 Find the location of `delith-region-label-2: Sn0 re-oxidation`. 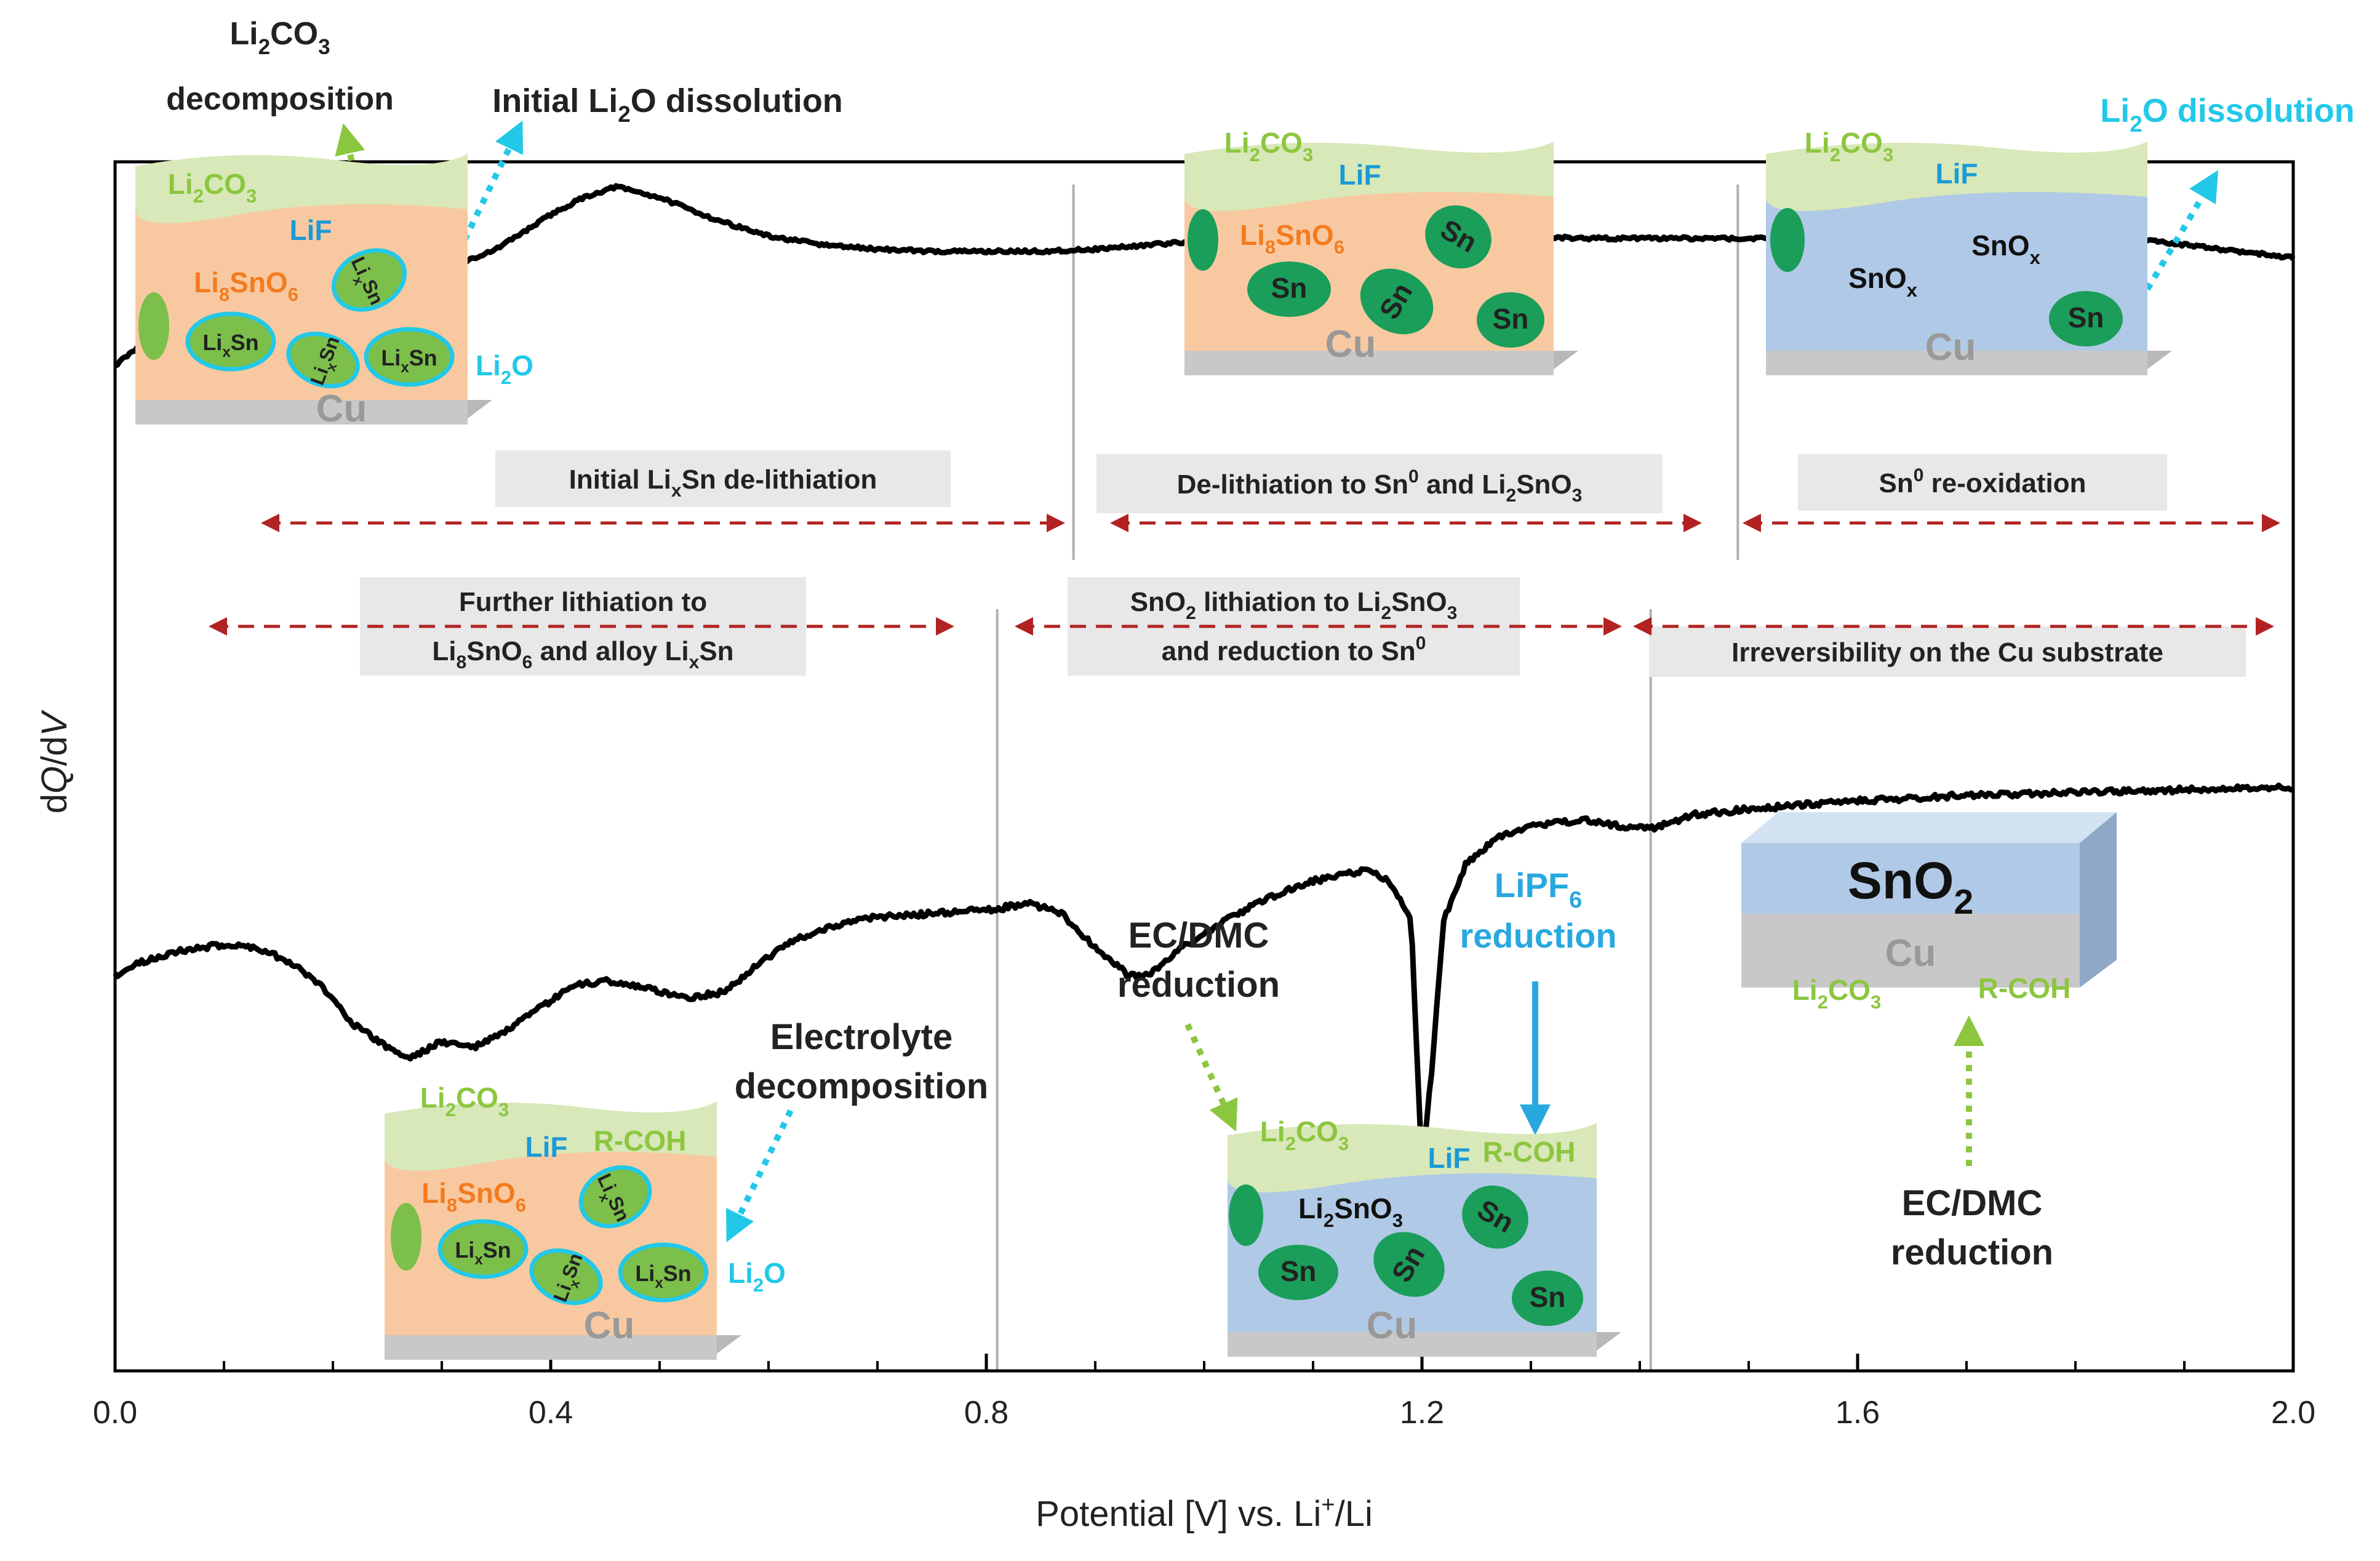

delith-region-label-2: Sn0 re-oxidation is located at coordinates (1982, 481).